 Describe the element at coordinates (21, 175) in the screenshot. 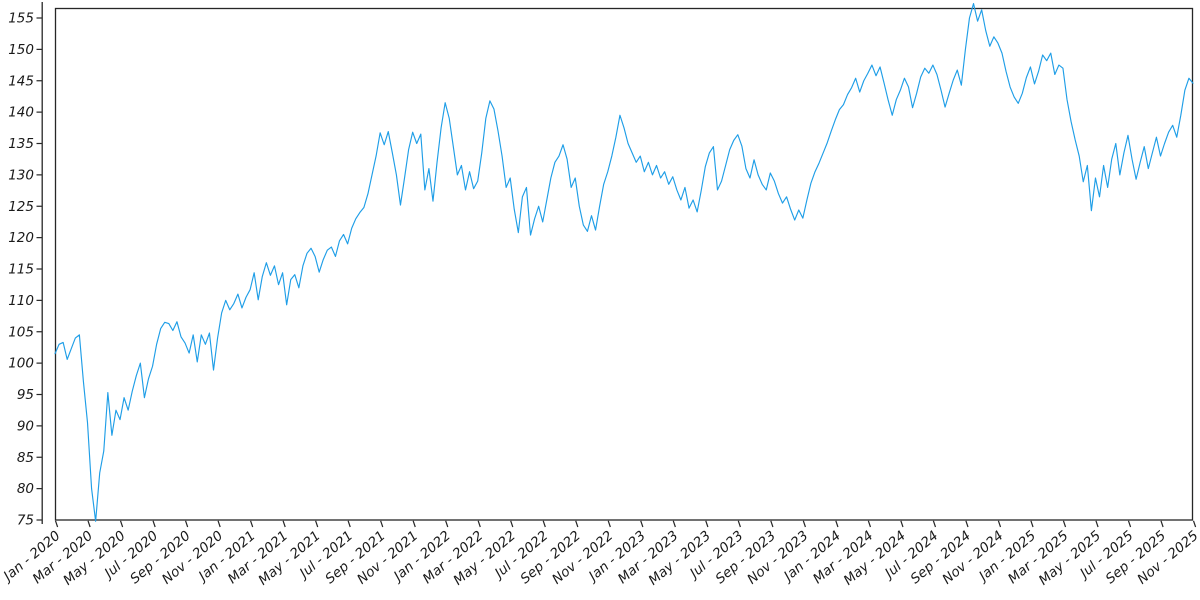

I see `y-tick-label: 130` at that location.